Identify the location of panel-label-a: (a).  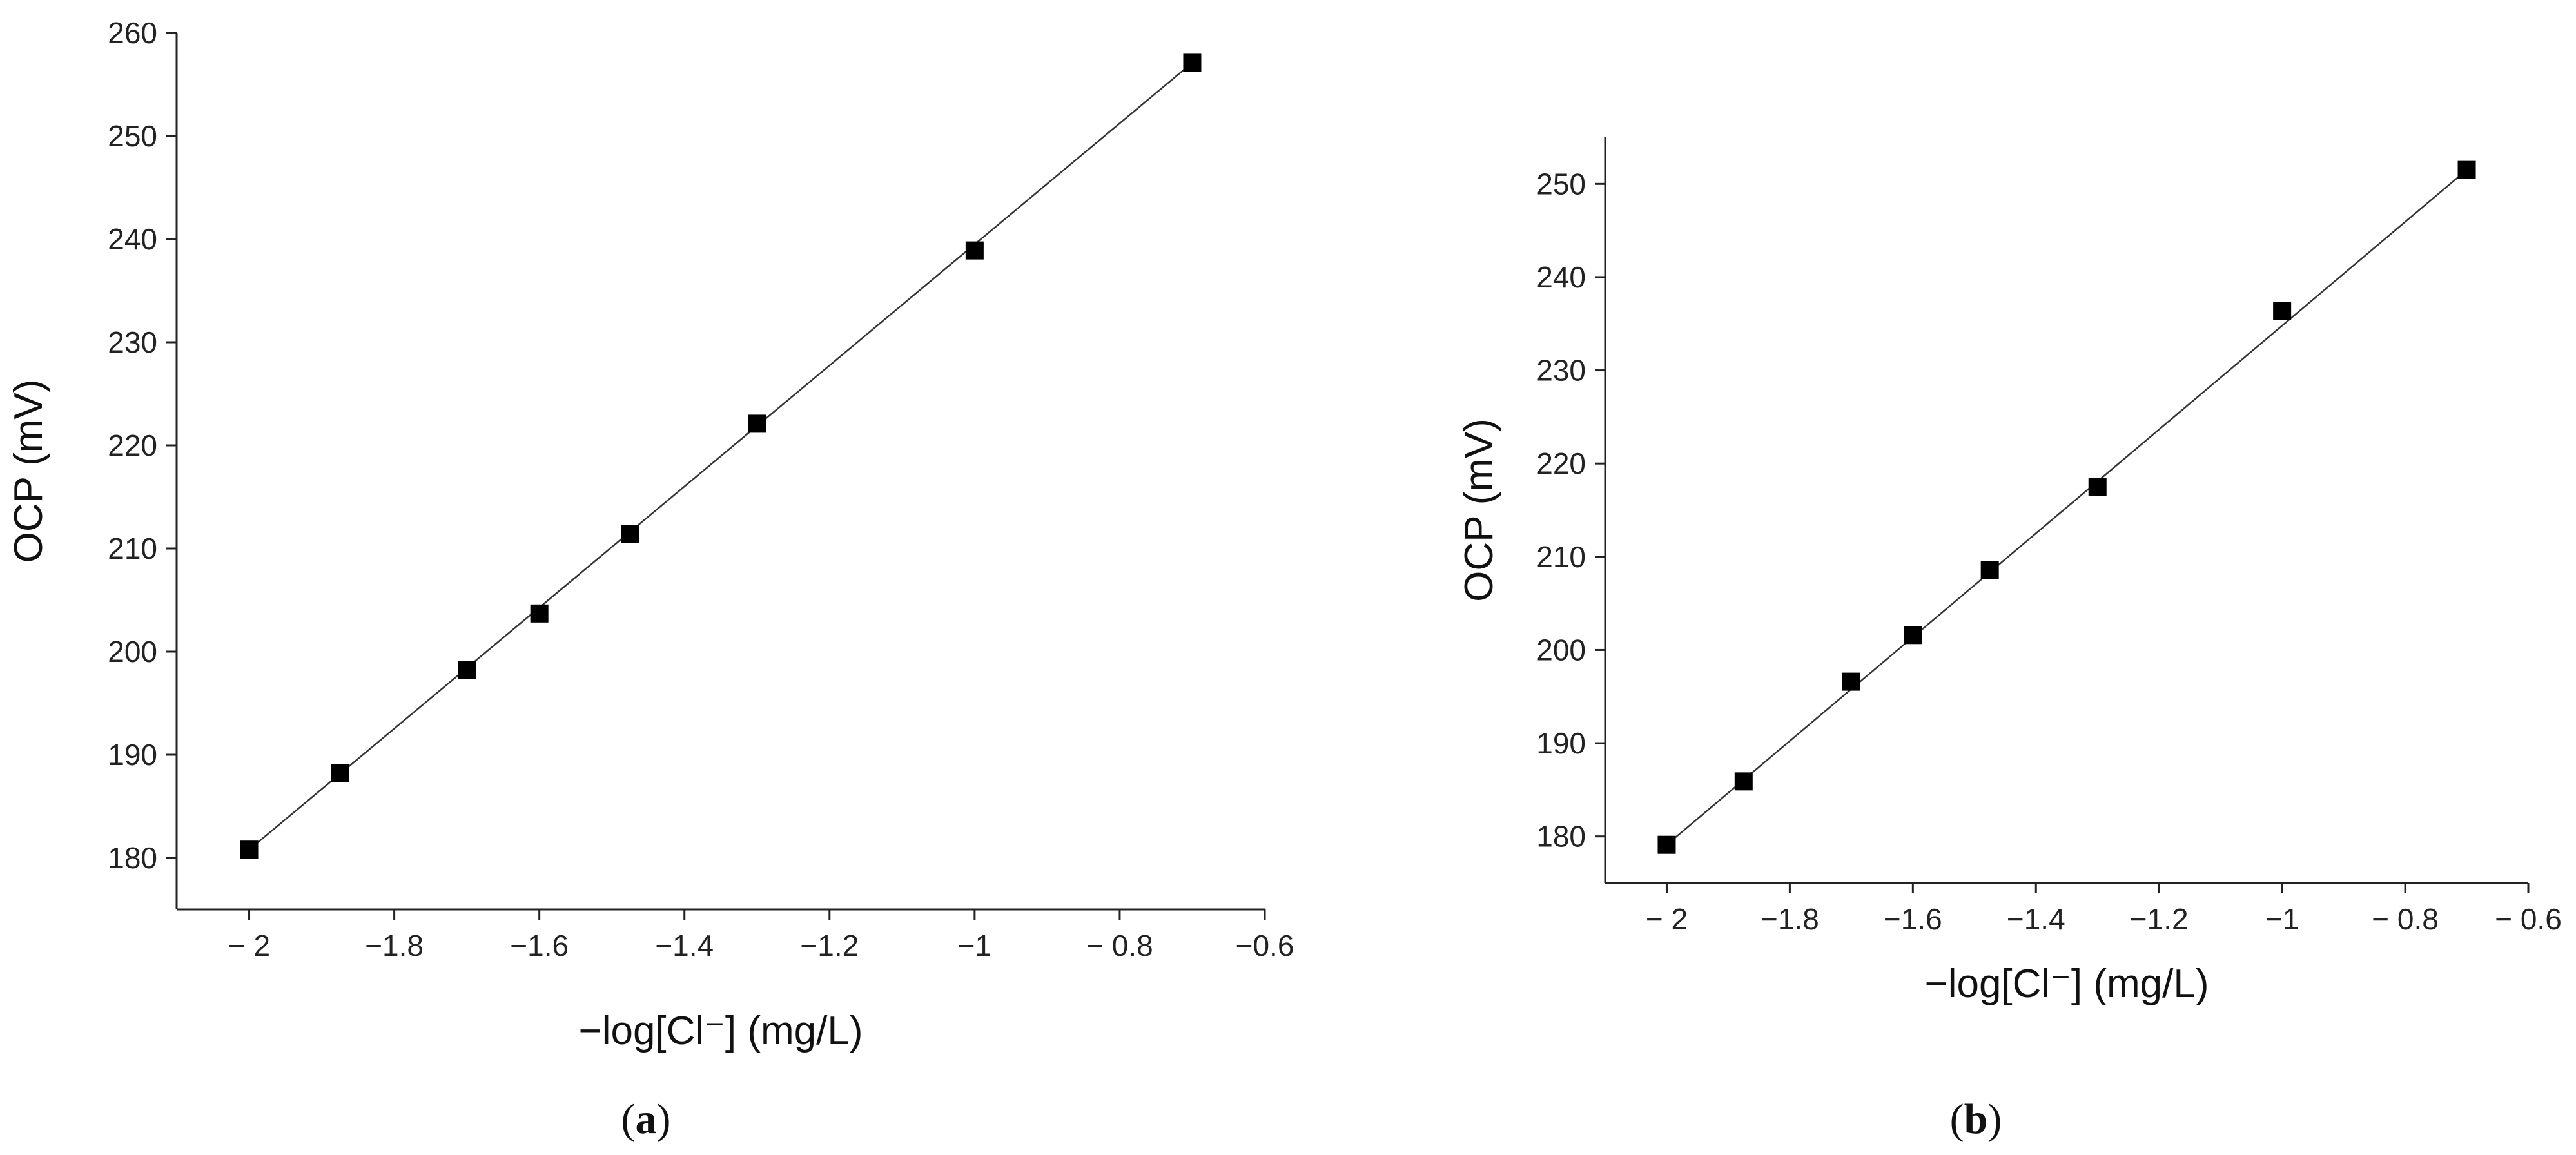
(646, 1119).